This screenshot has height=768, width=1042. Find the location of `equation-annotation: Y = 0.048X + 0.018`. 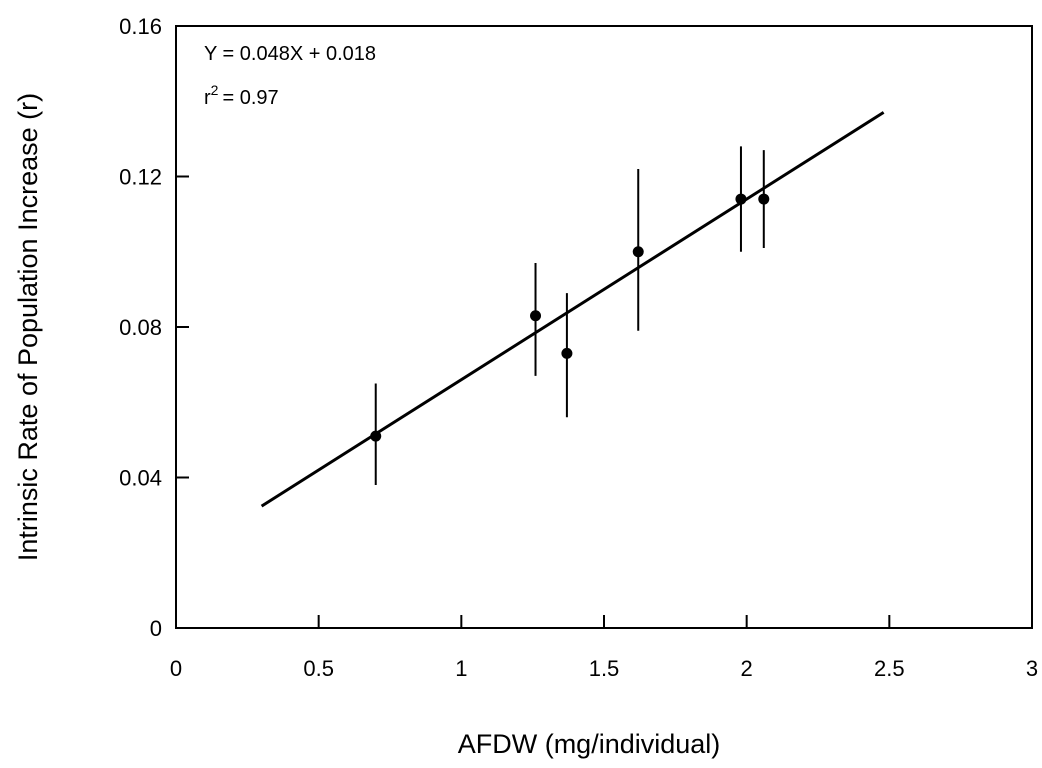

equation-annotation: Y = 0.048X + 0.018 is located at coordinates (290, 54).